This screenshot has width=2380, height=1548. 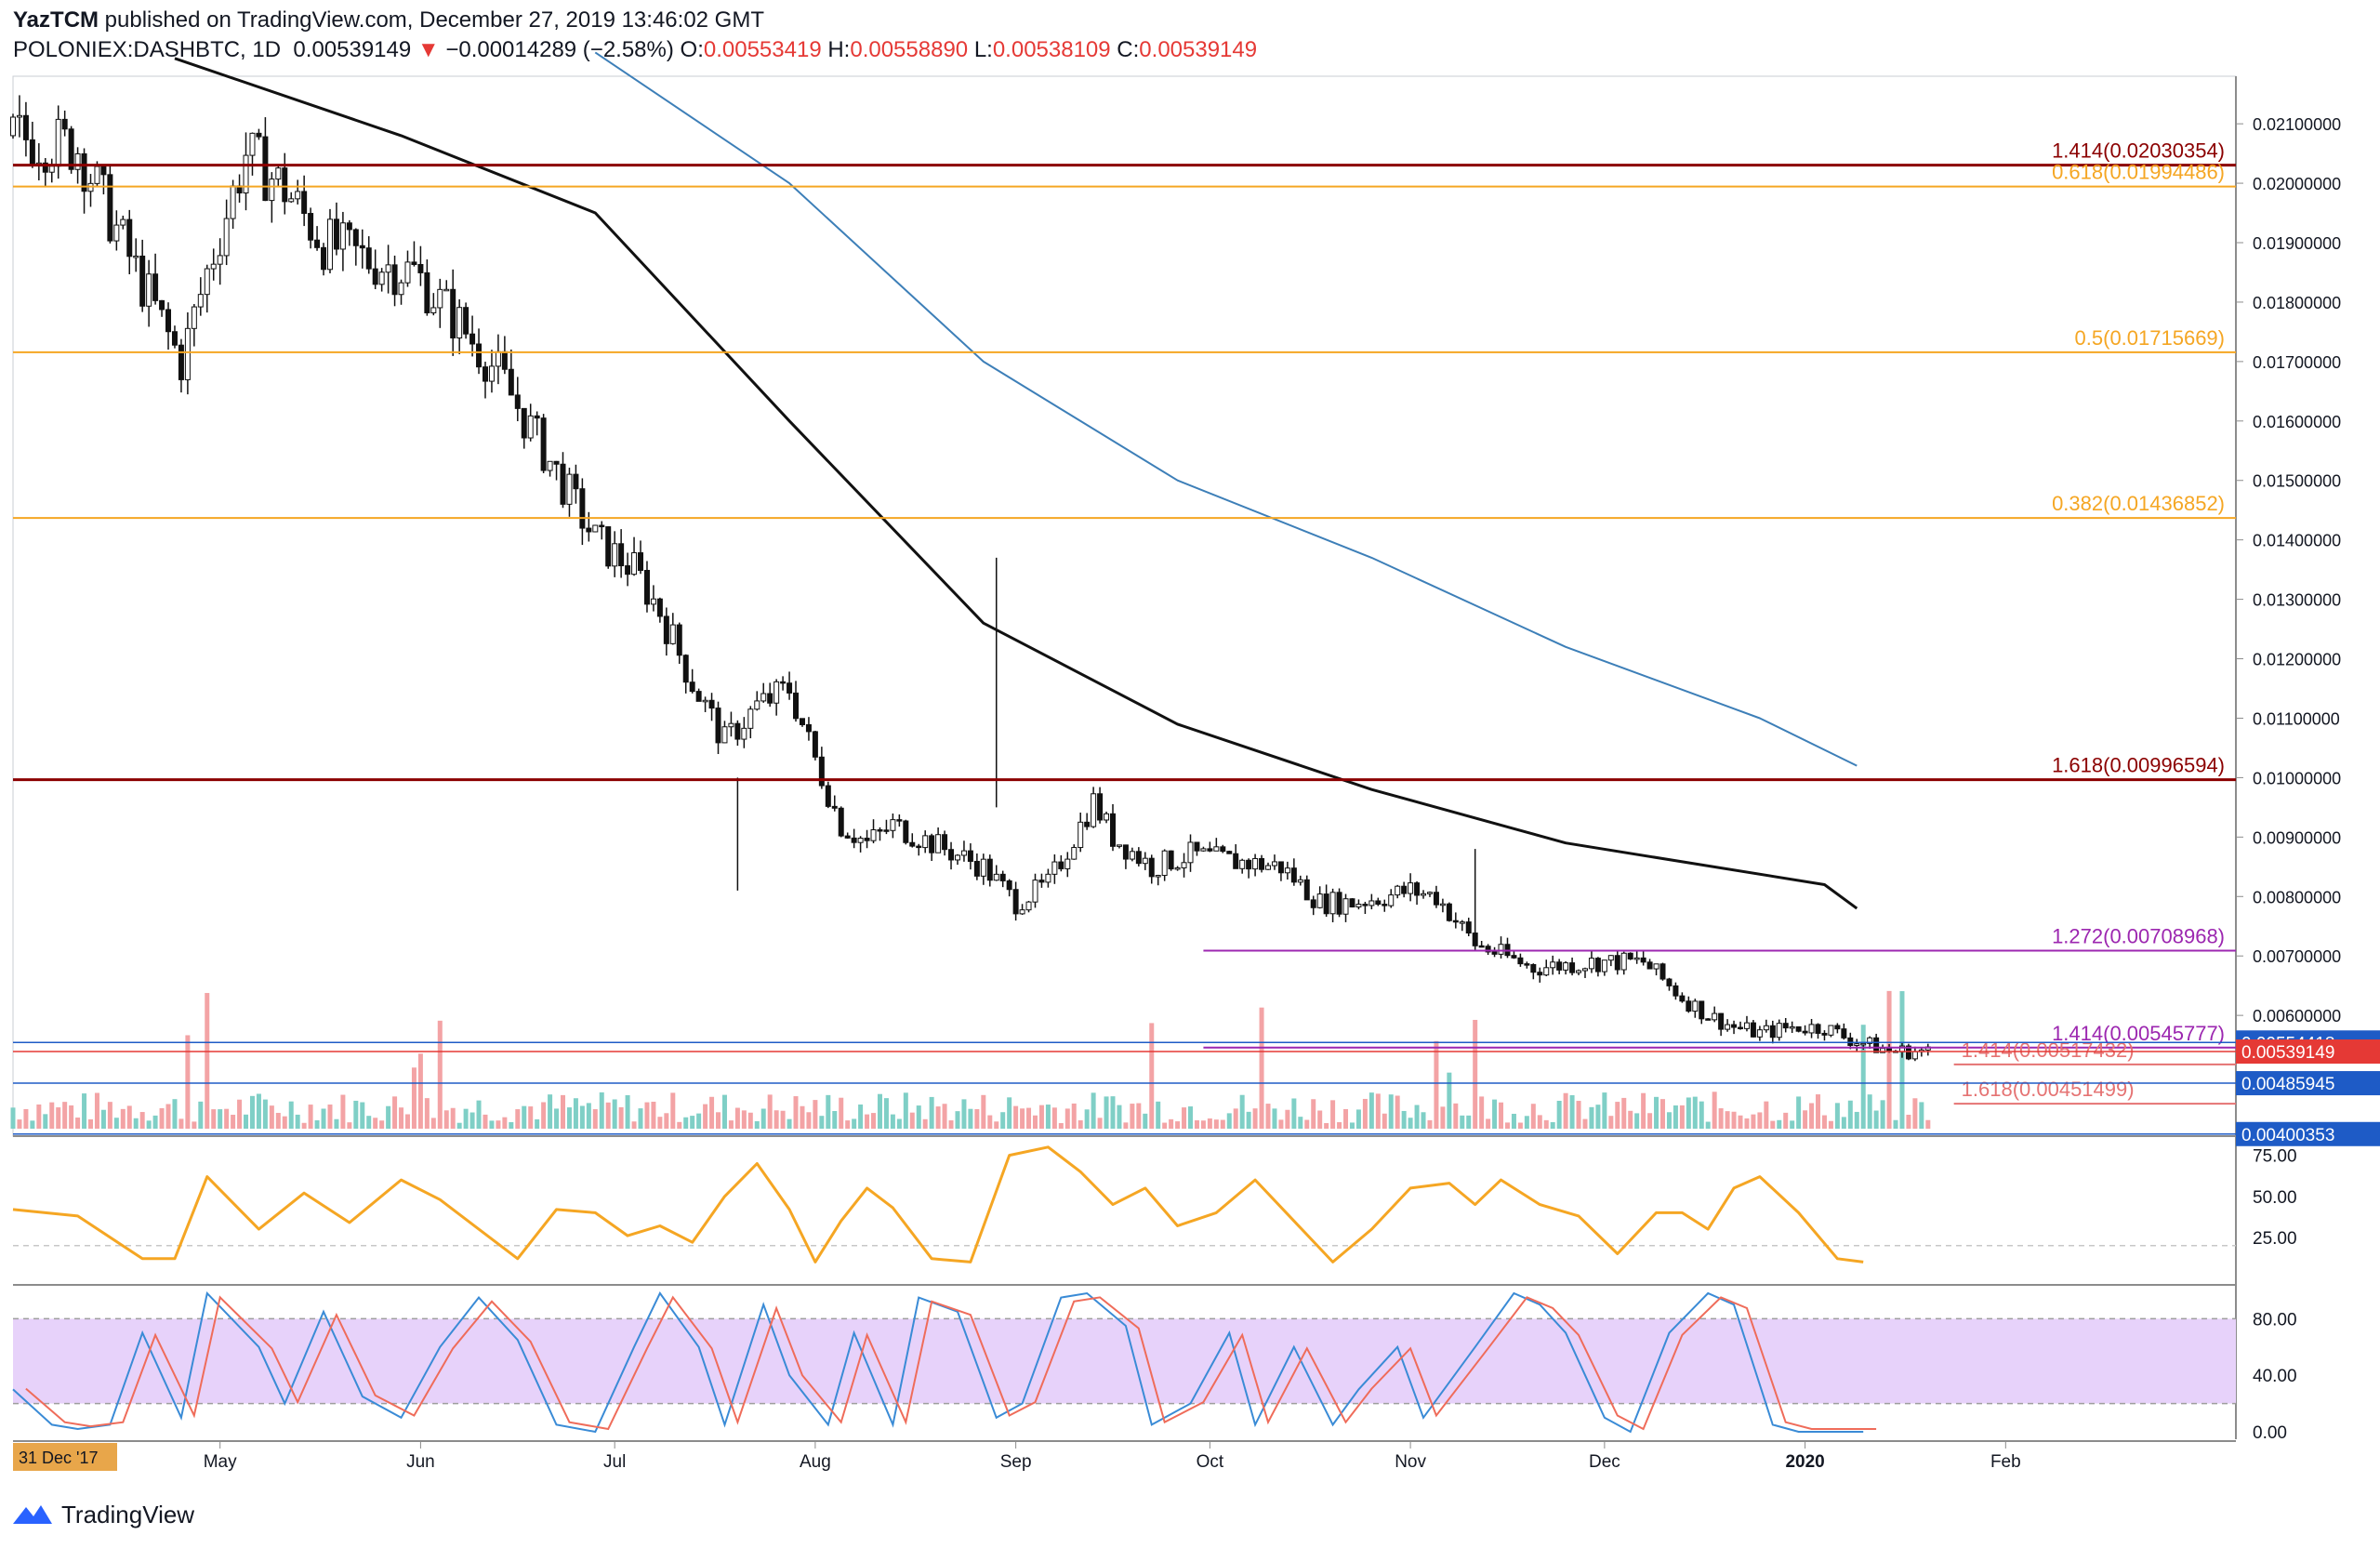 What do you see at coordinates (938, 1204) in the screenshot?
I see `rsi-line` at bounding box center [938, 1204].